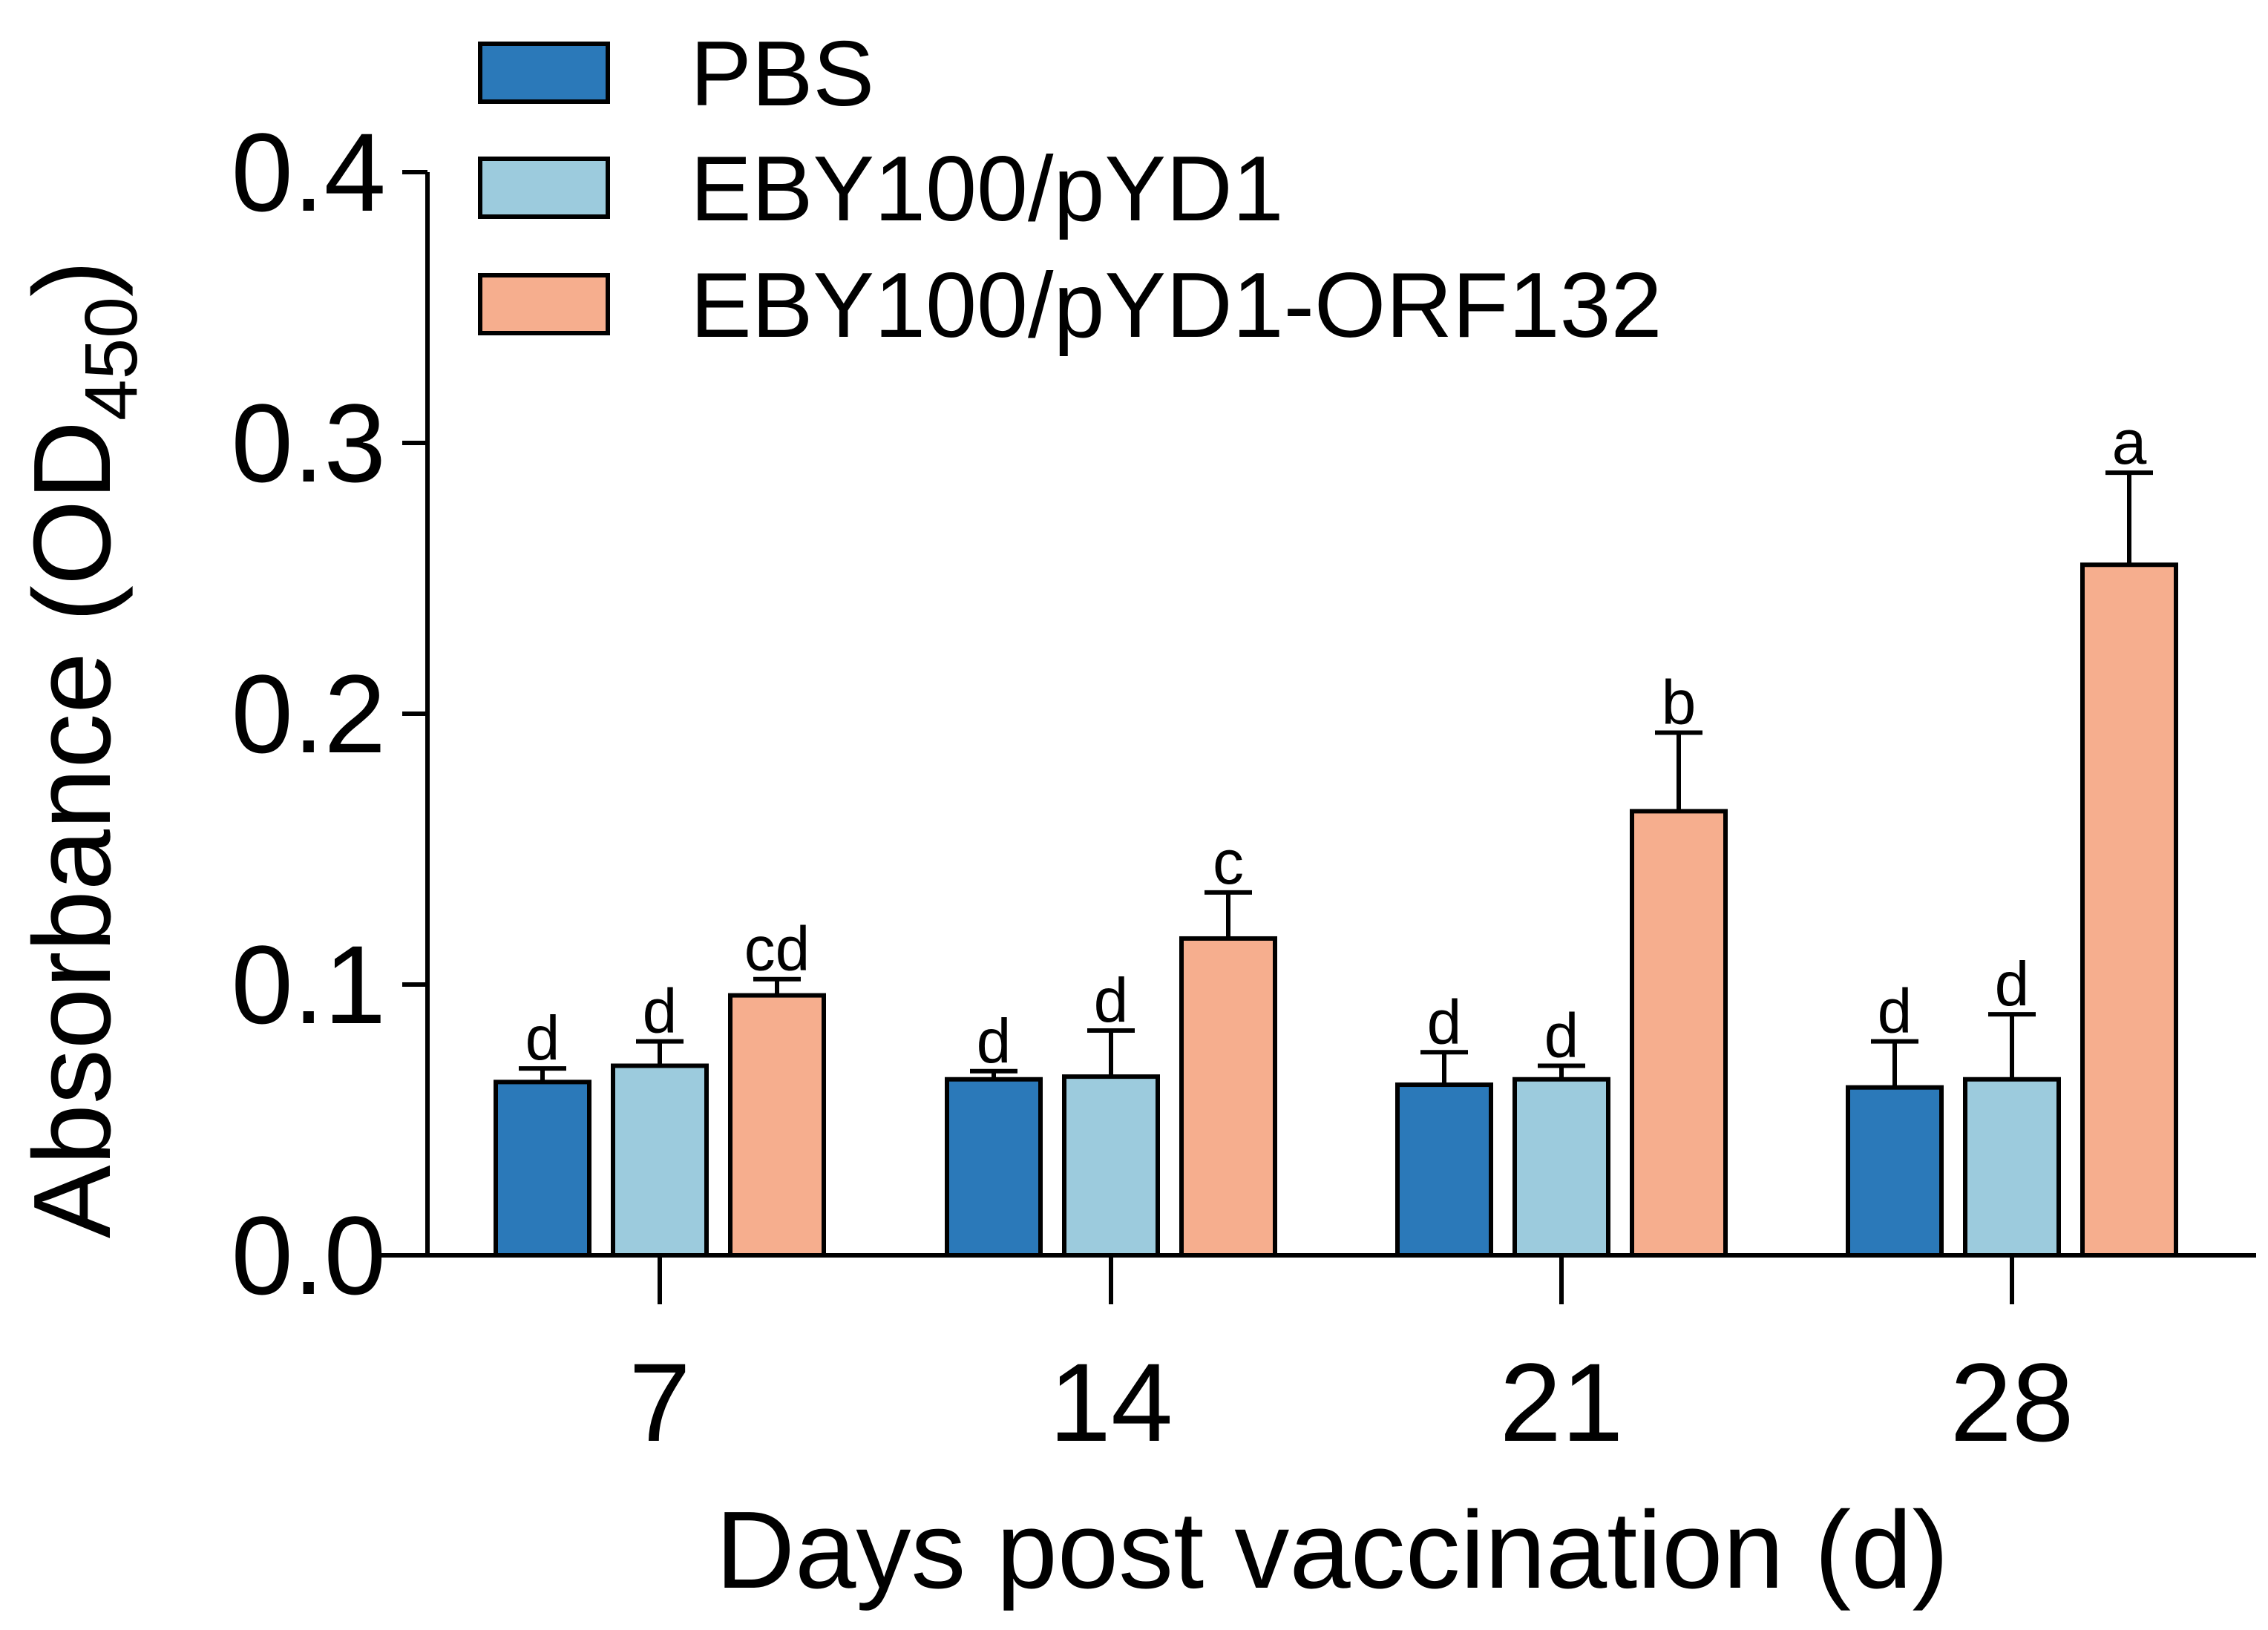 This screenshot has height=1630, width=2268. What do you see at coordinates (72, 830) in the screenshot?
I see `y-axis-title-main: Absorbance (OD` at bounding box center [72, 830].